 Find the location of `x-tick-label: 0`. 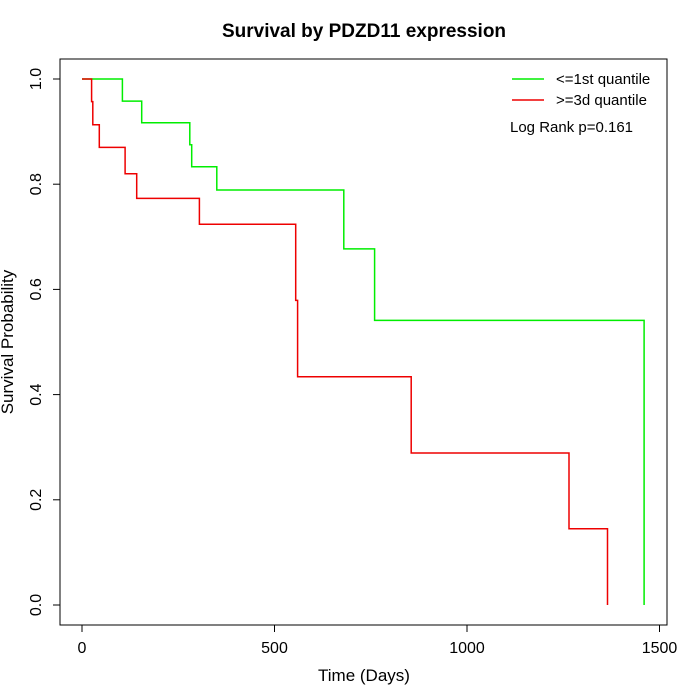

x-tick-label: 0 is located at coordinates (82, 648).